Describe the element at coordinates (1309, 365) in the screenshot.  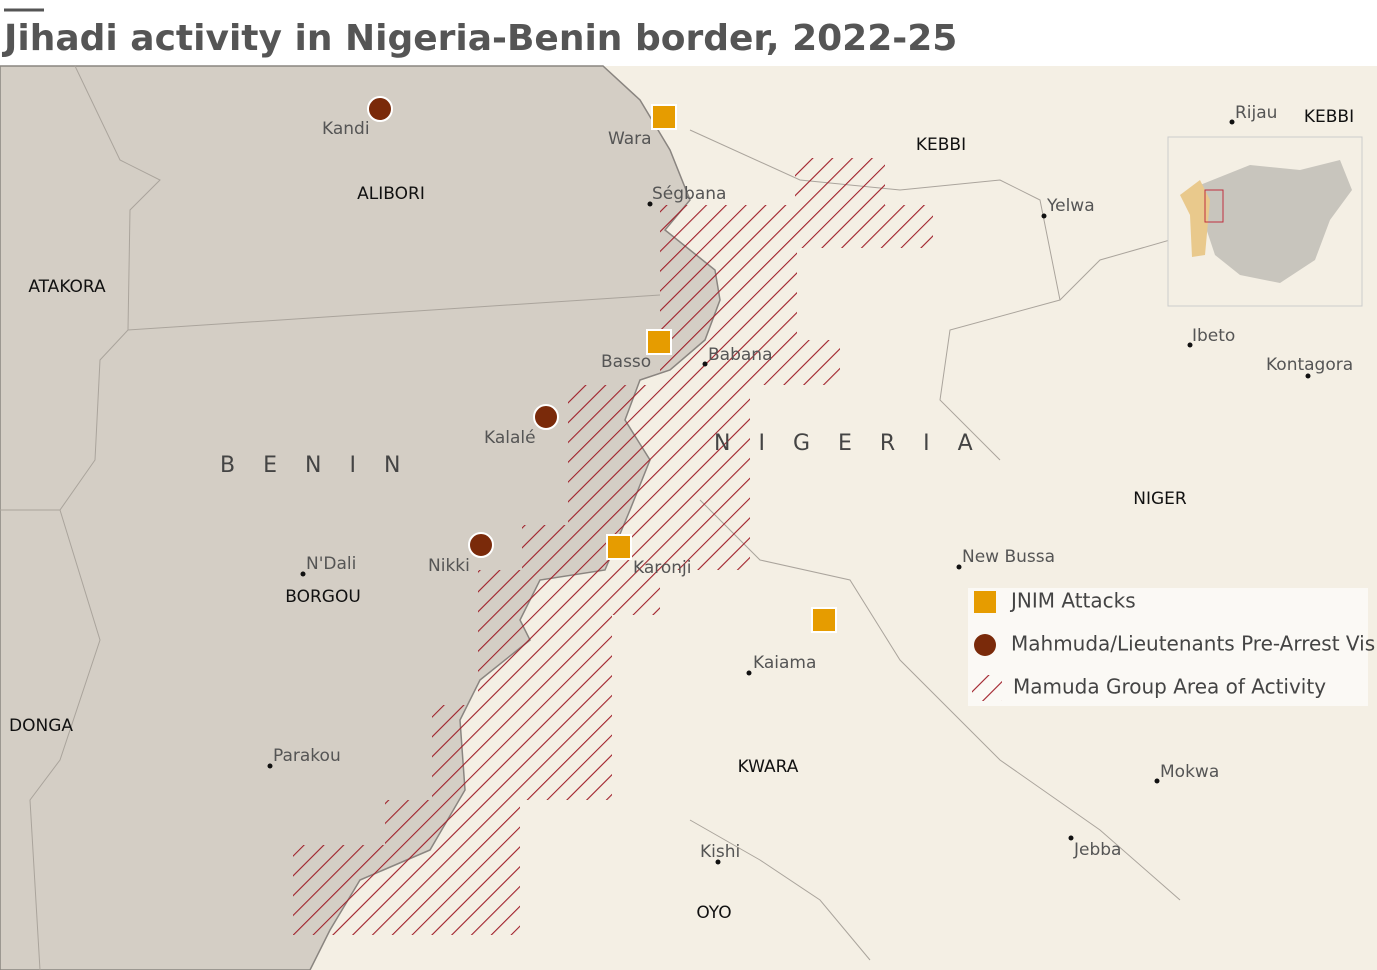
I see `place-label: Kontagora` at that location.